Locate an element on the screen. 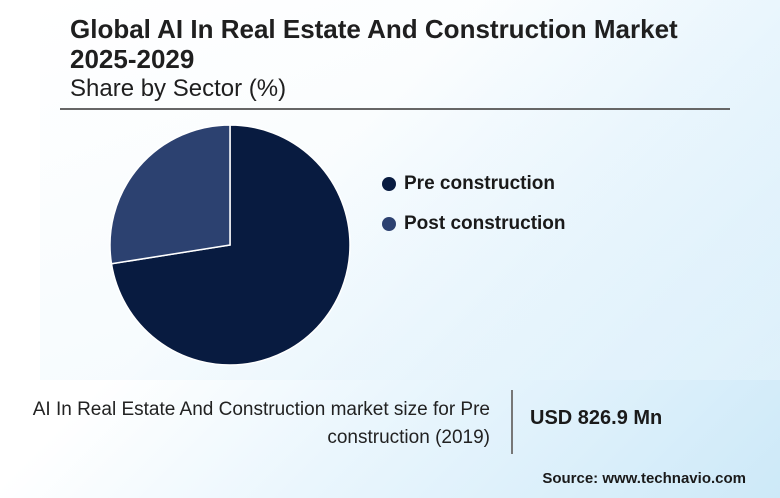 The width and height of the screenshot is (780, 498). pie-slice-post-construction is located at coordinates (170, 194).